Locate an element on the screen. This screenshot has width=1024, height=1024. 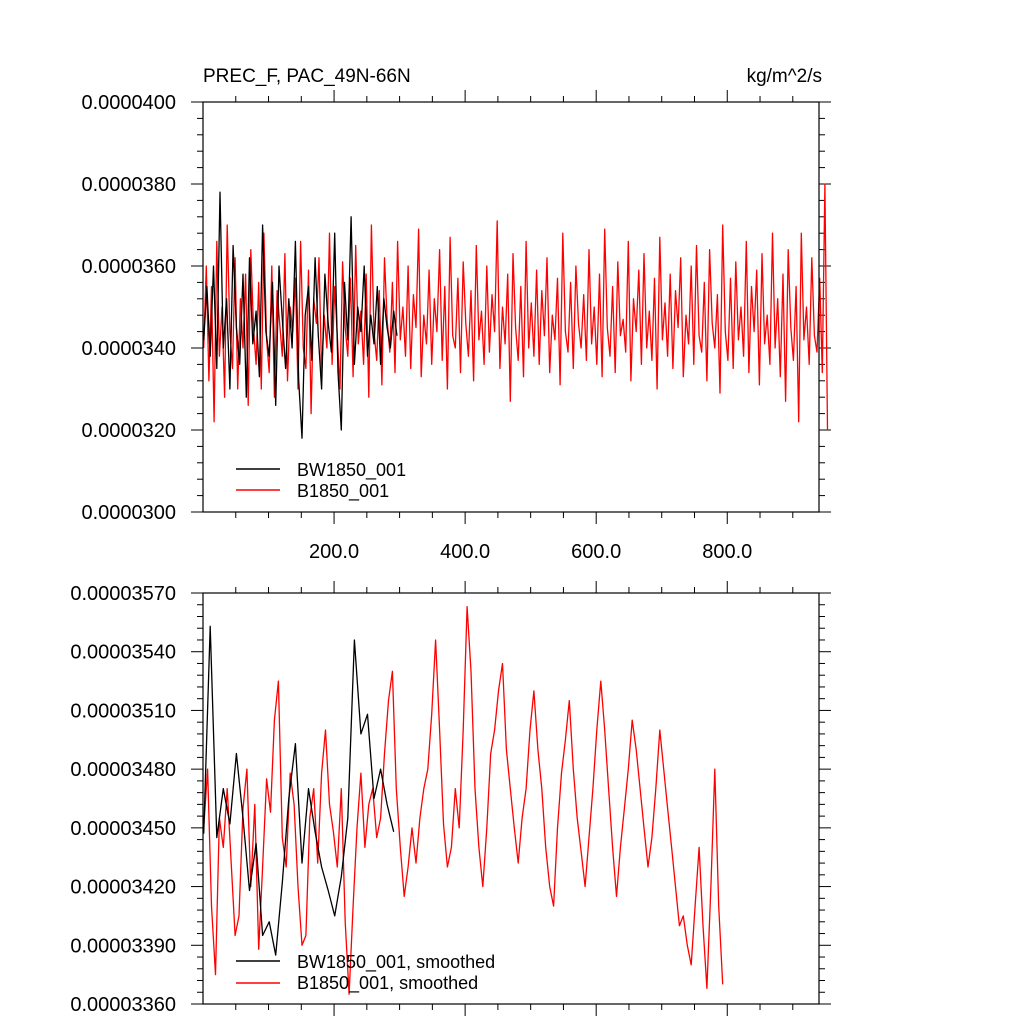
top-x-tick-labels: 200.0 400.0 600.0 800.0 is located at coordinates (530, 552).